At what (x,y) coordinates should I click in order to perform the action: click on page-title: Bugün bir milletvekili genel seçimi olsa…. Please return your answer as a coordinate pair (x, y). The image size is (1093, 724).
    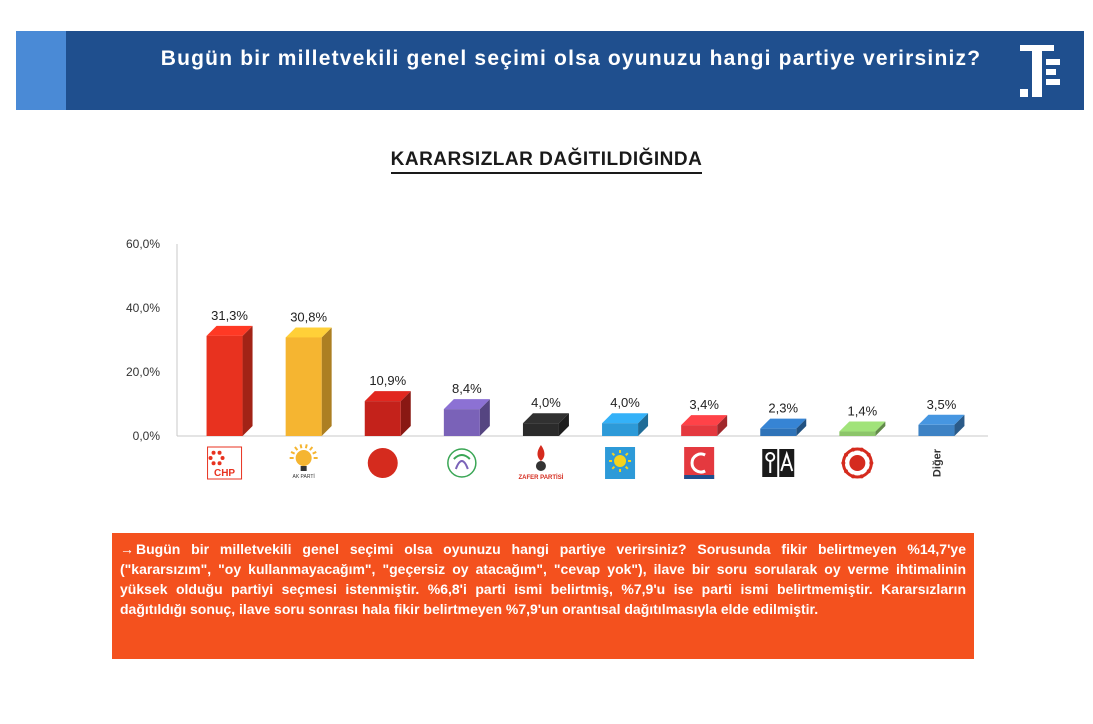
    Looking at the image, I should click on (571, 58).